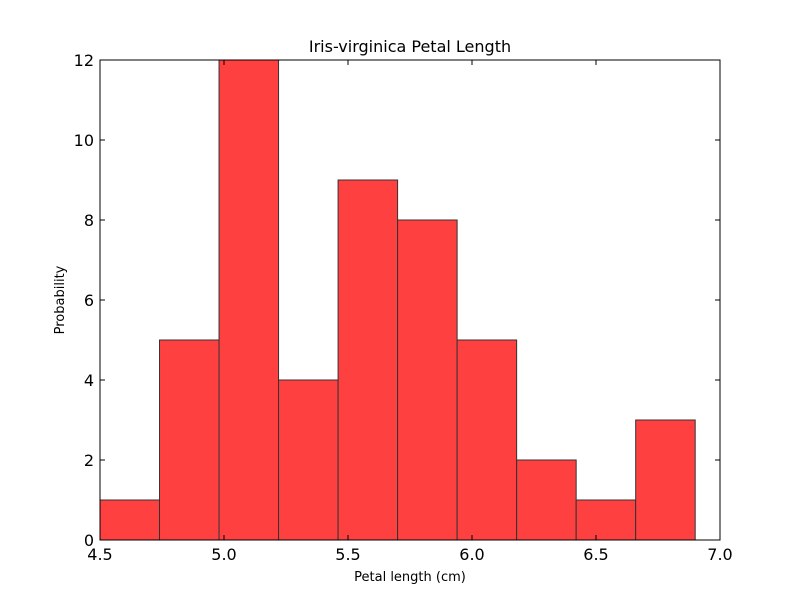 Image resolution: width=800 pixels, height=600 pixels. I want to click on x-tick-labels: 4.5 5.0 5.5 6.0 6.5 7.0, so click(409, 554).